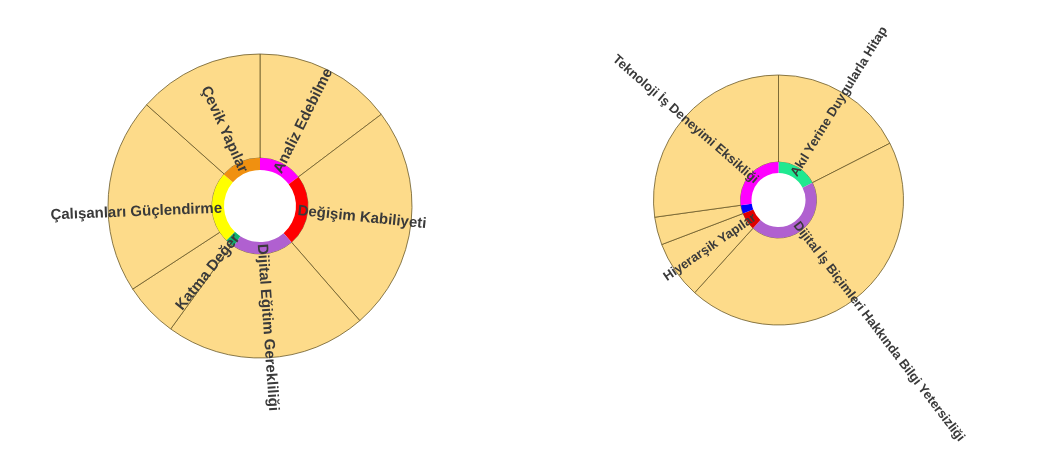  I want to click on slice-label: Değişim Kabiliyeti, so click(362, 216).